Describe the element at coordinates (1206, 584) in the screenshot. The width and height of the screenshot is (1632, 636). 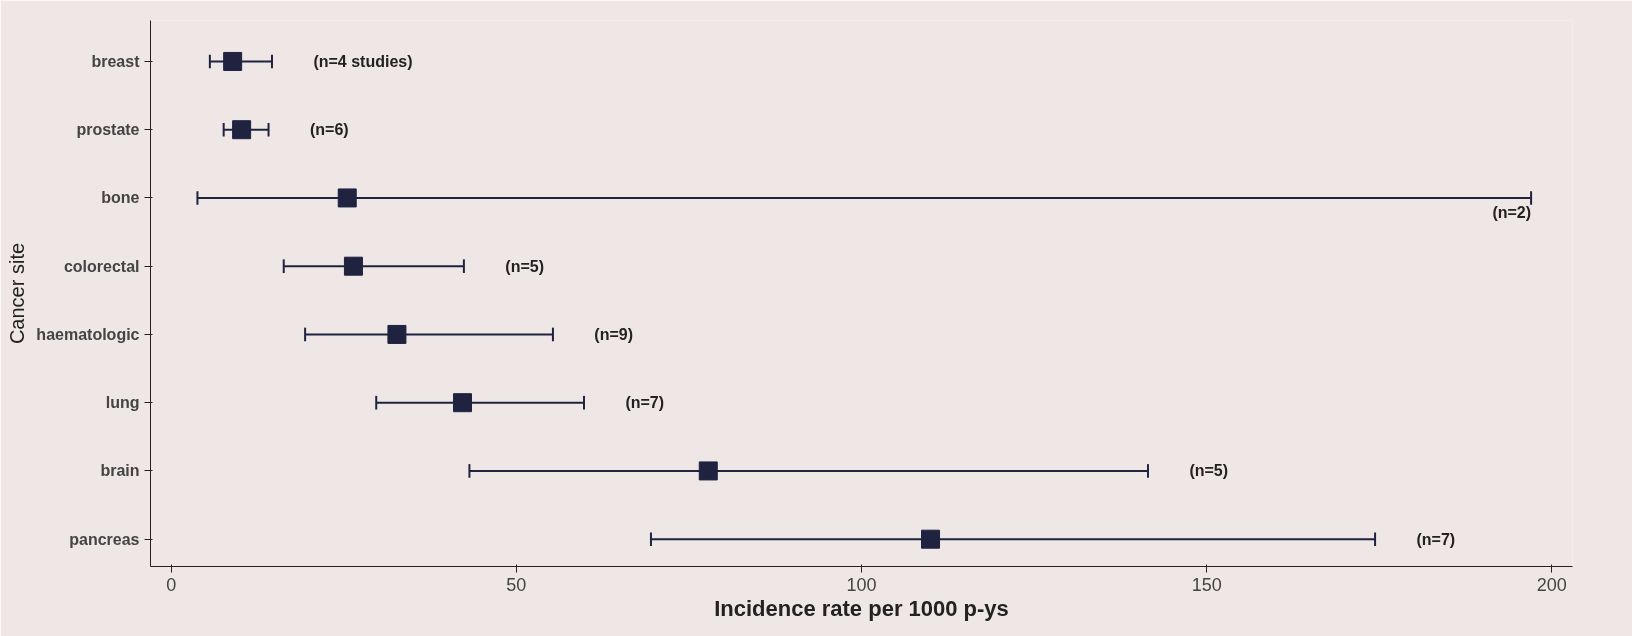
I see `x-tick-label: 150` at that location.